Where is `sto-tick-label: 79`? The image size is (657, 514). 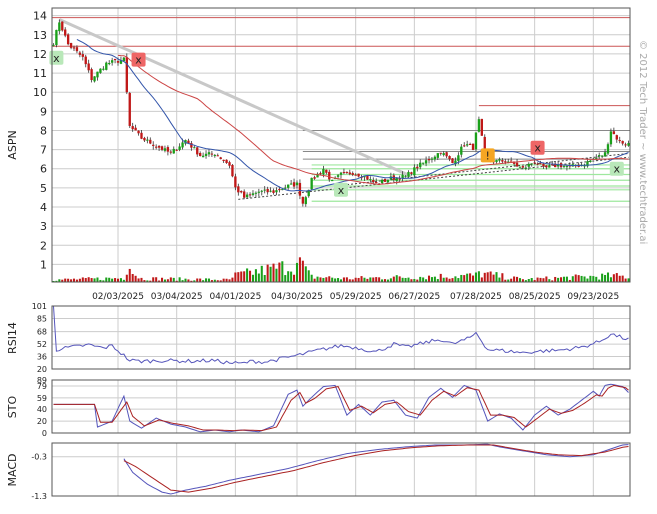
sto-tick-label: 79 is located at coordinates (42, 386).